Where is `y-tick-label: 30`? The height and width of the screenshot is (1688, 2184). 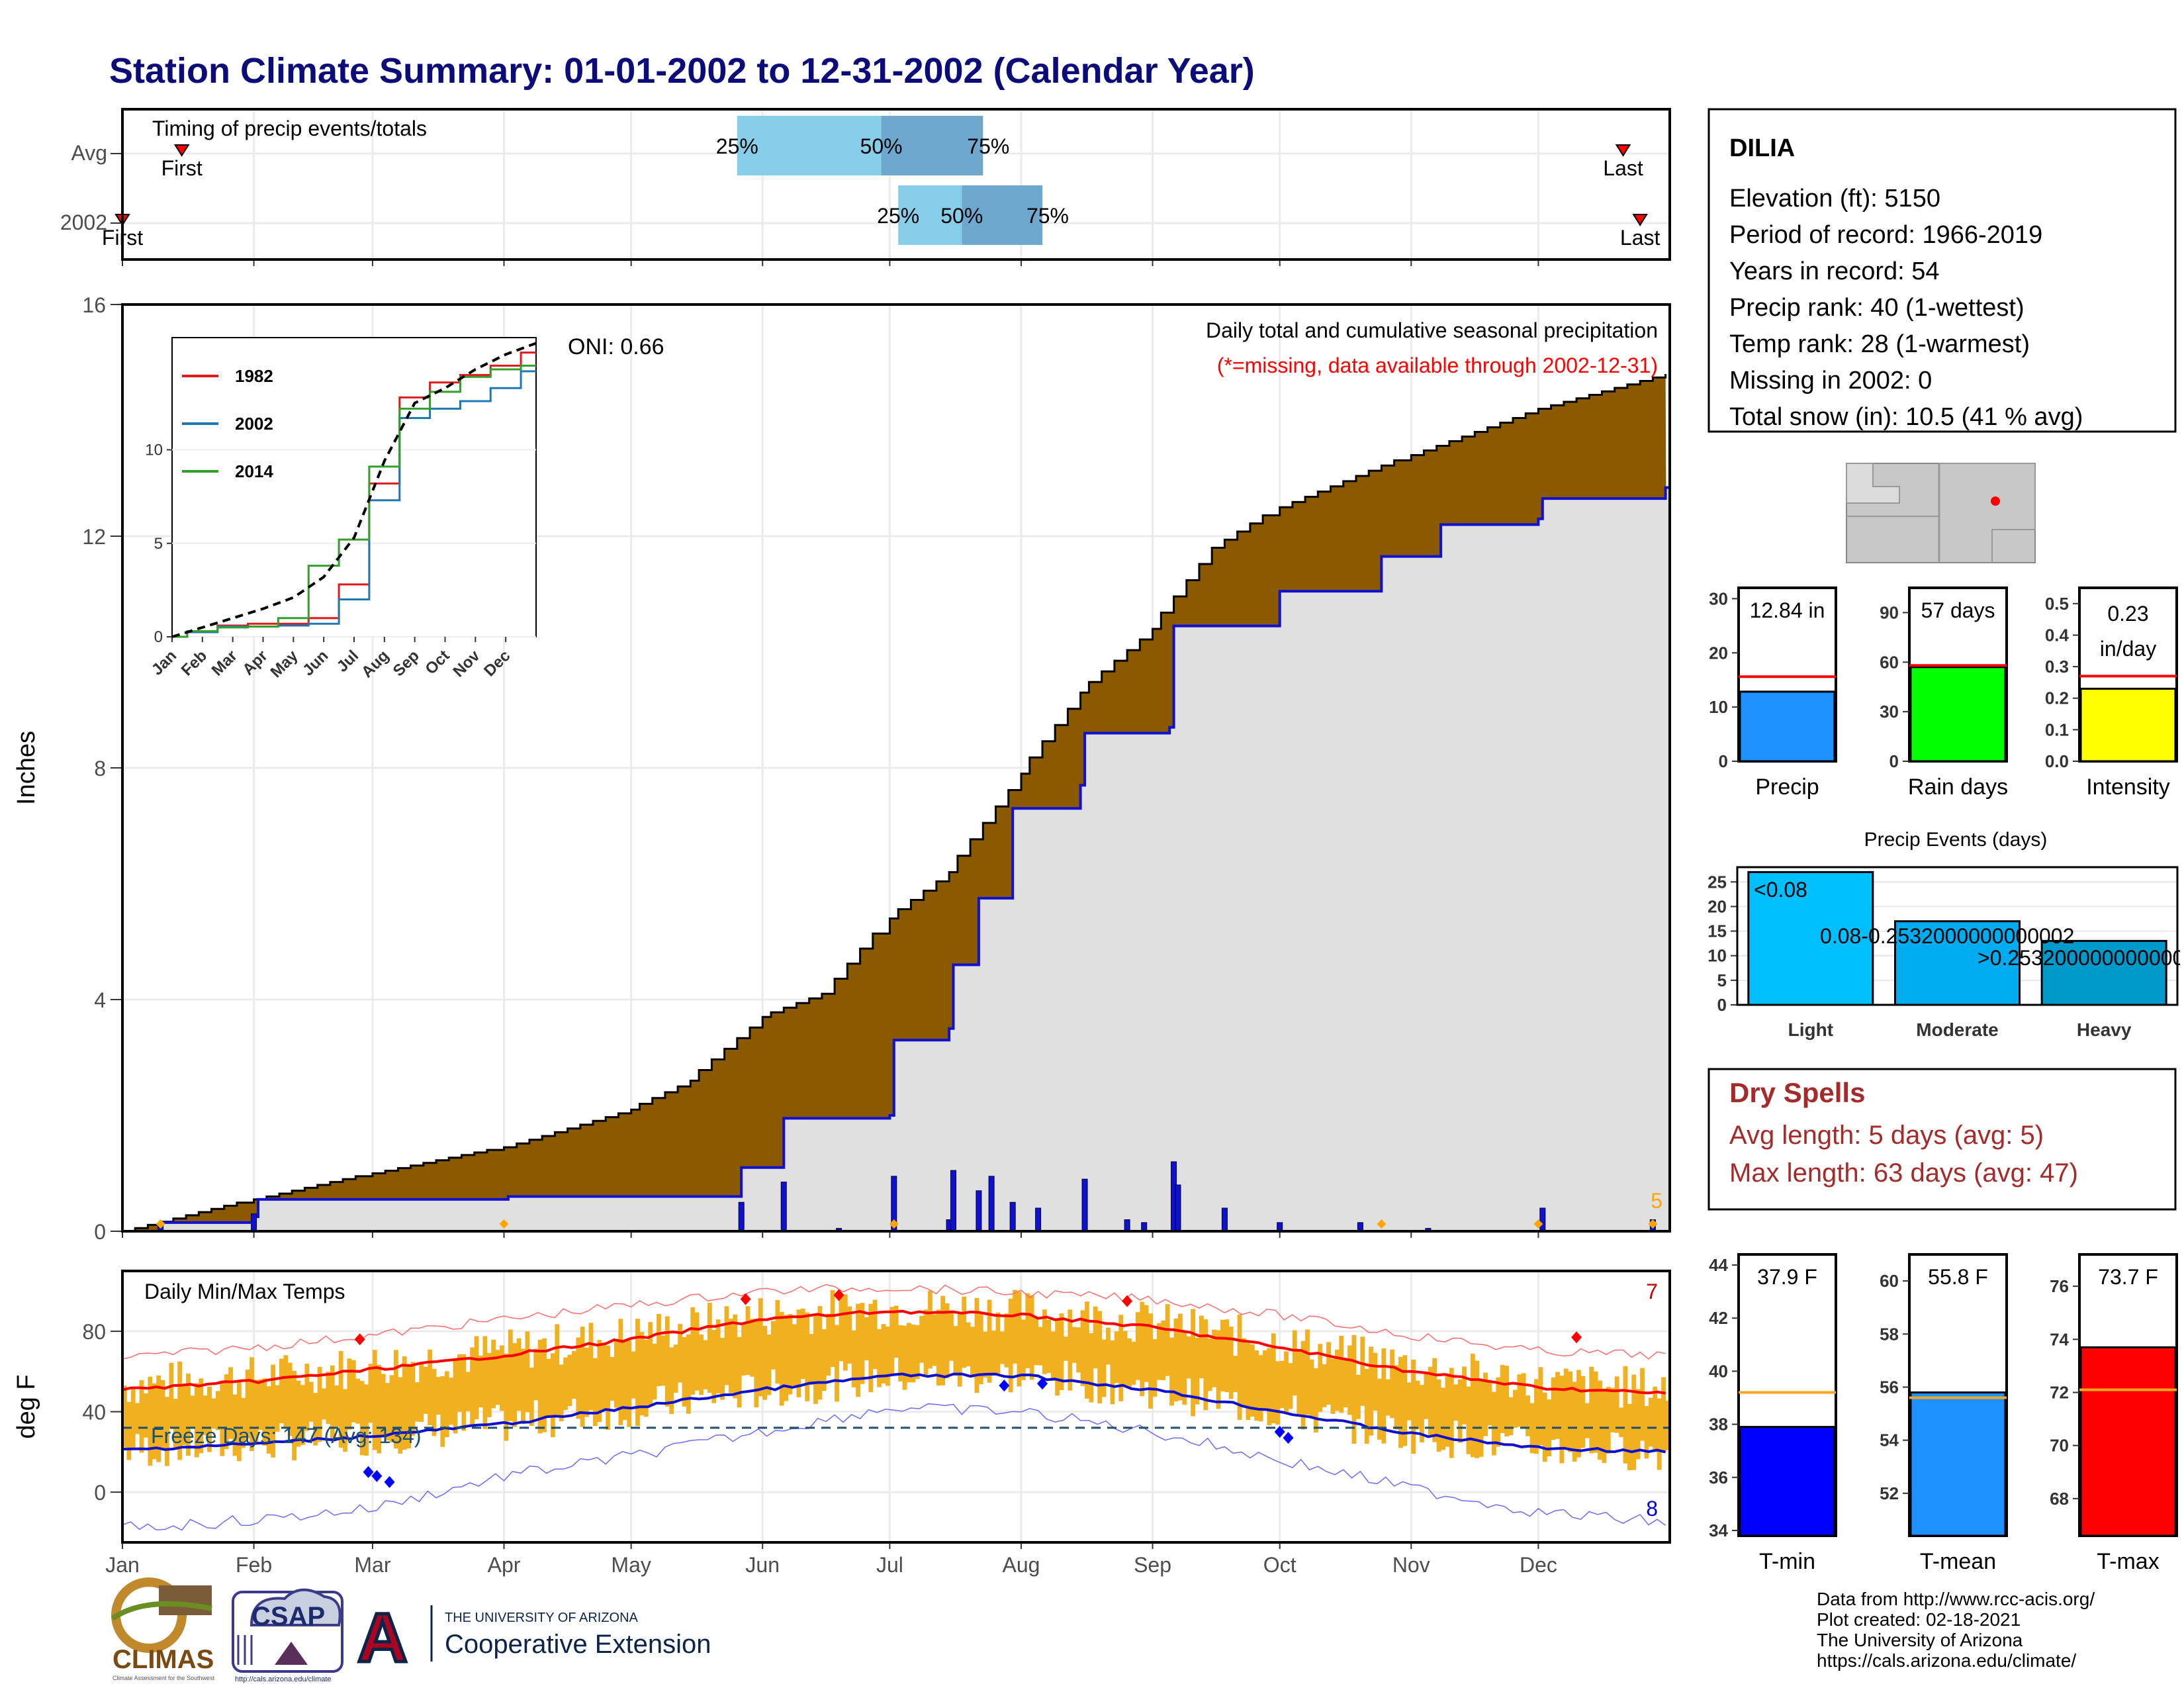 y-tick-label: 30 is located at coordinates (1718, 598).